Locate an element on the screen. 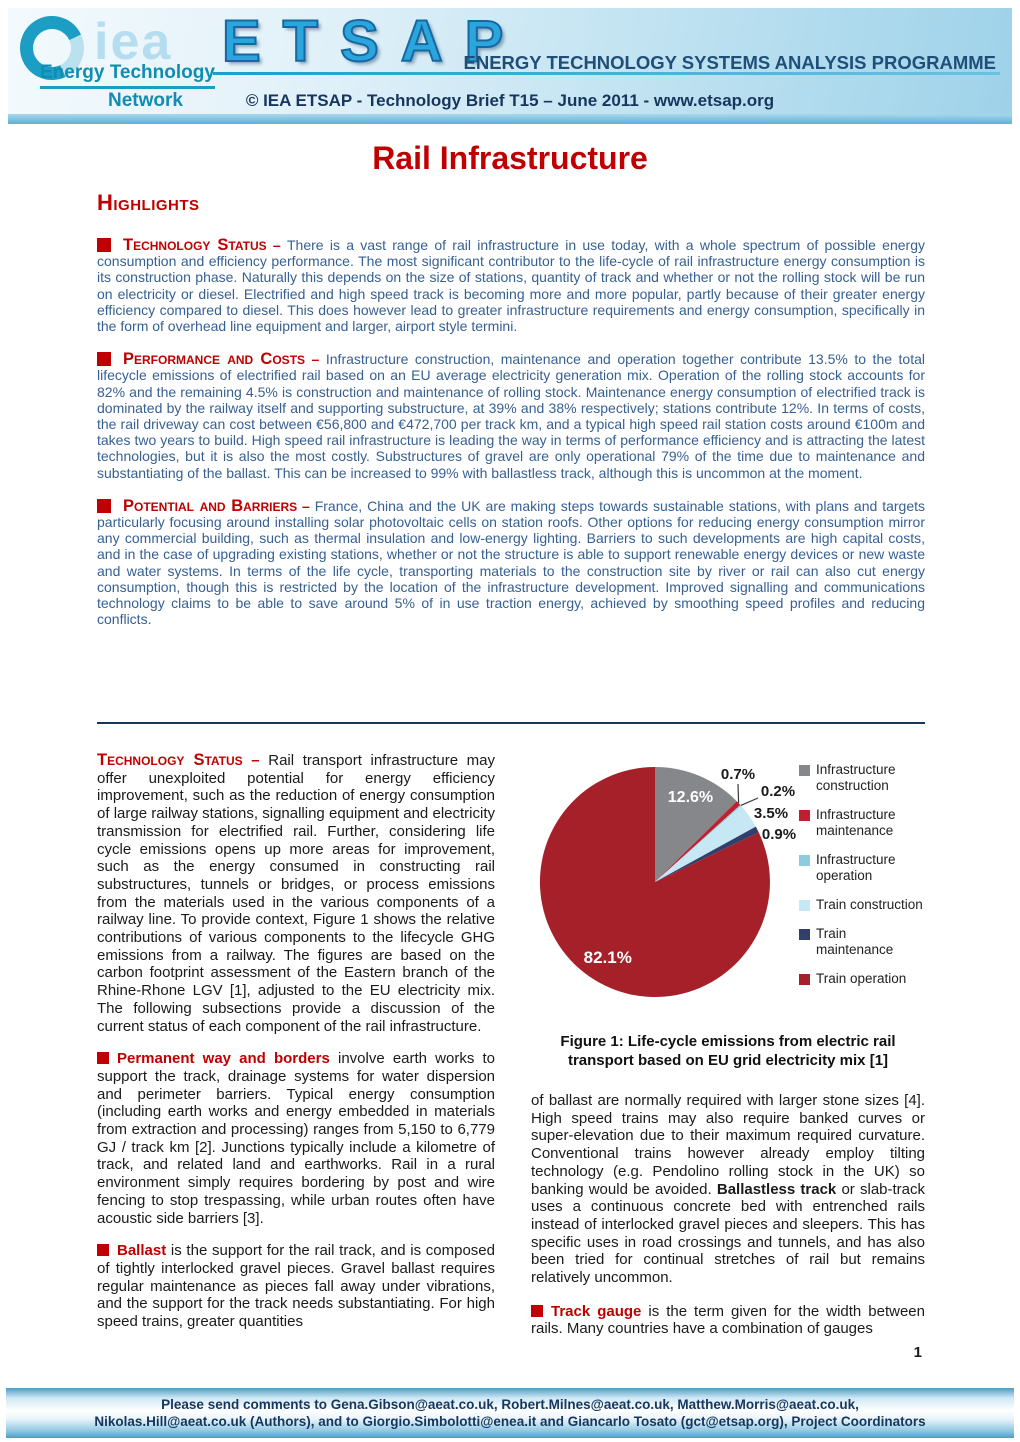 This screenshot has height=1442, width=1020. legend-item-5: Train operation is located at coordinates (862, 979).